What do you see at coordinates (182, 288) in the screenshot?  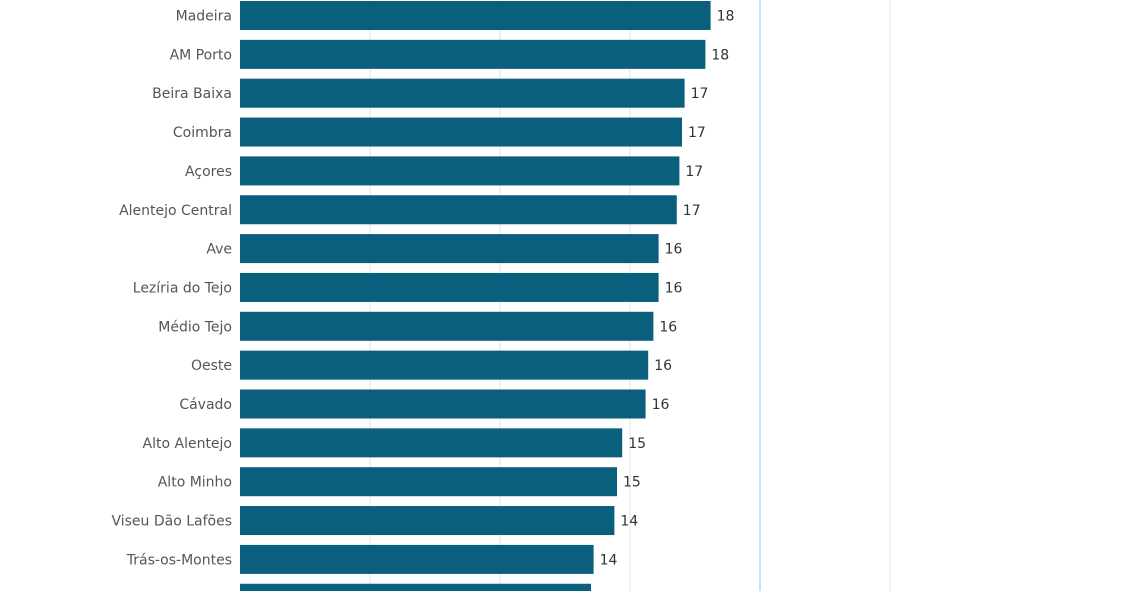 I see `category-label: Lezíria do Tejo` at bounding box center [182, 288].